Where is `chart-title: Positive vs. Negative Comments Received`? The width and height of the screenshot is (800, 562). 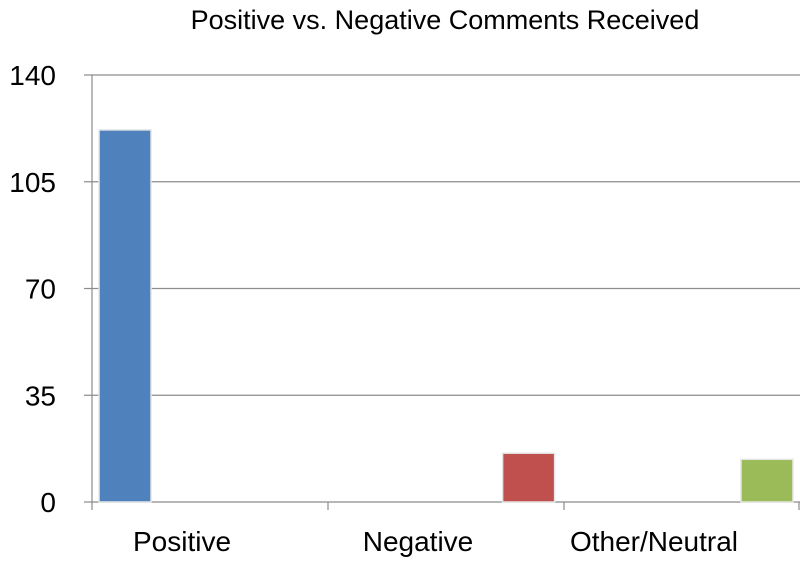
chart-title: Positive vs. Negative Comments Received is located at coordinates (445, 20).